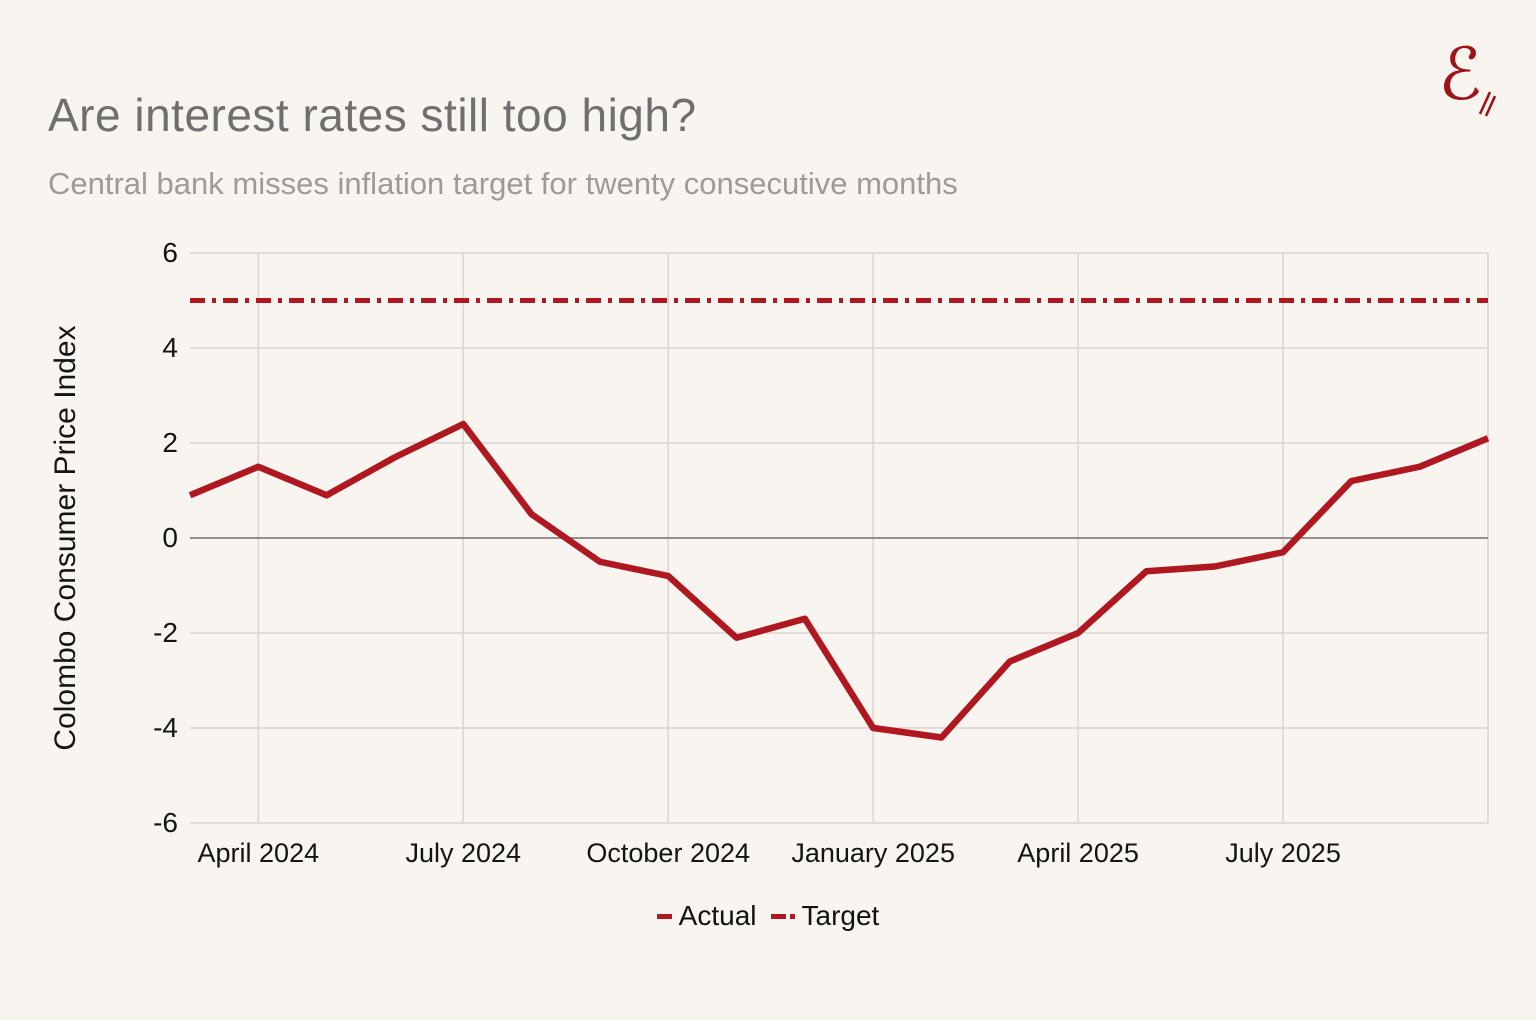 This screenshot has height=1020, width=1536. What do you see at coordinates (258, 853) in the screenshot?
I see `x-tick-label: April 2024` at bounding box center [258, 853].